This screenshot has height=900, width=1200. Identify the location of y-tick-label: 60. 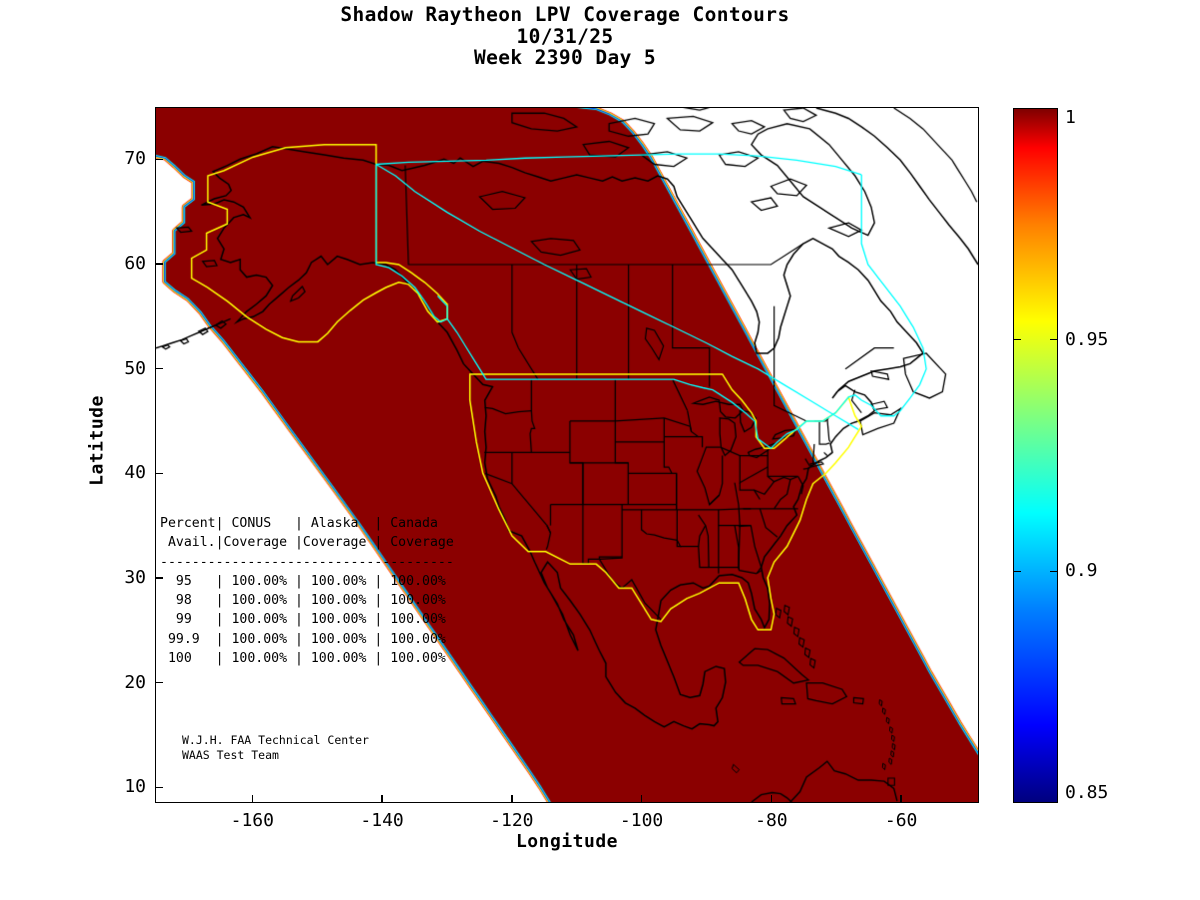
(135, 263).